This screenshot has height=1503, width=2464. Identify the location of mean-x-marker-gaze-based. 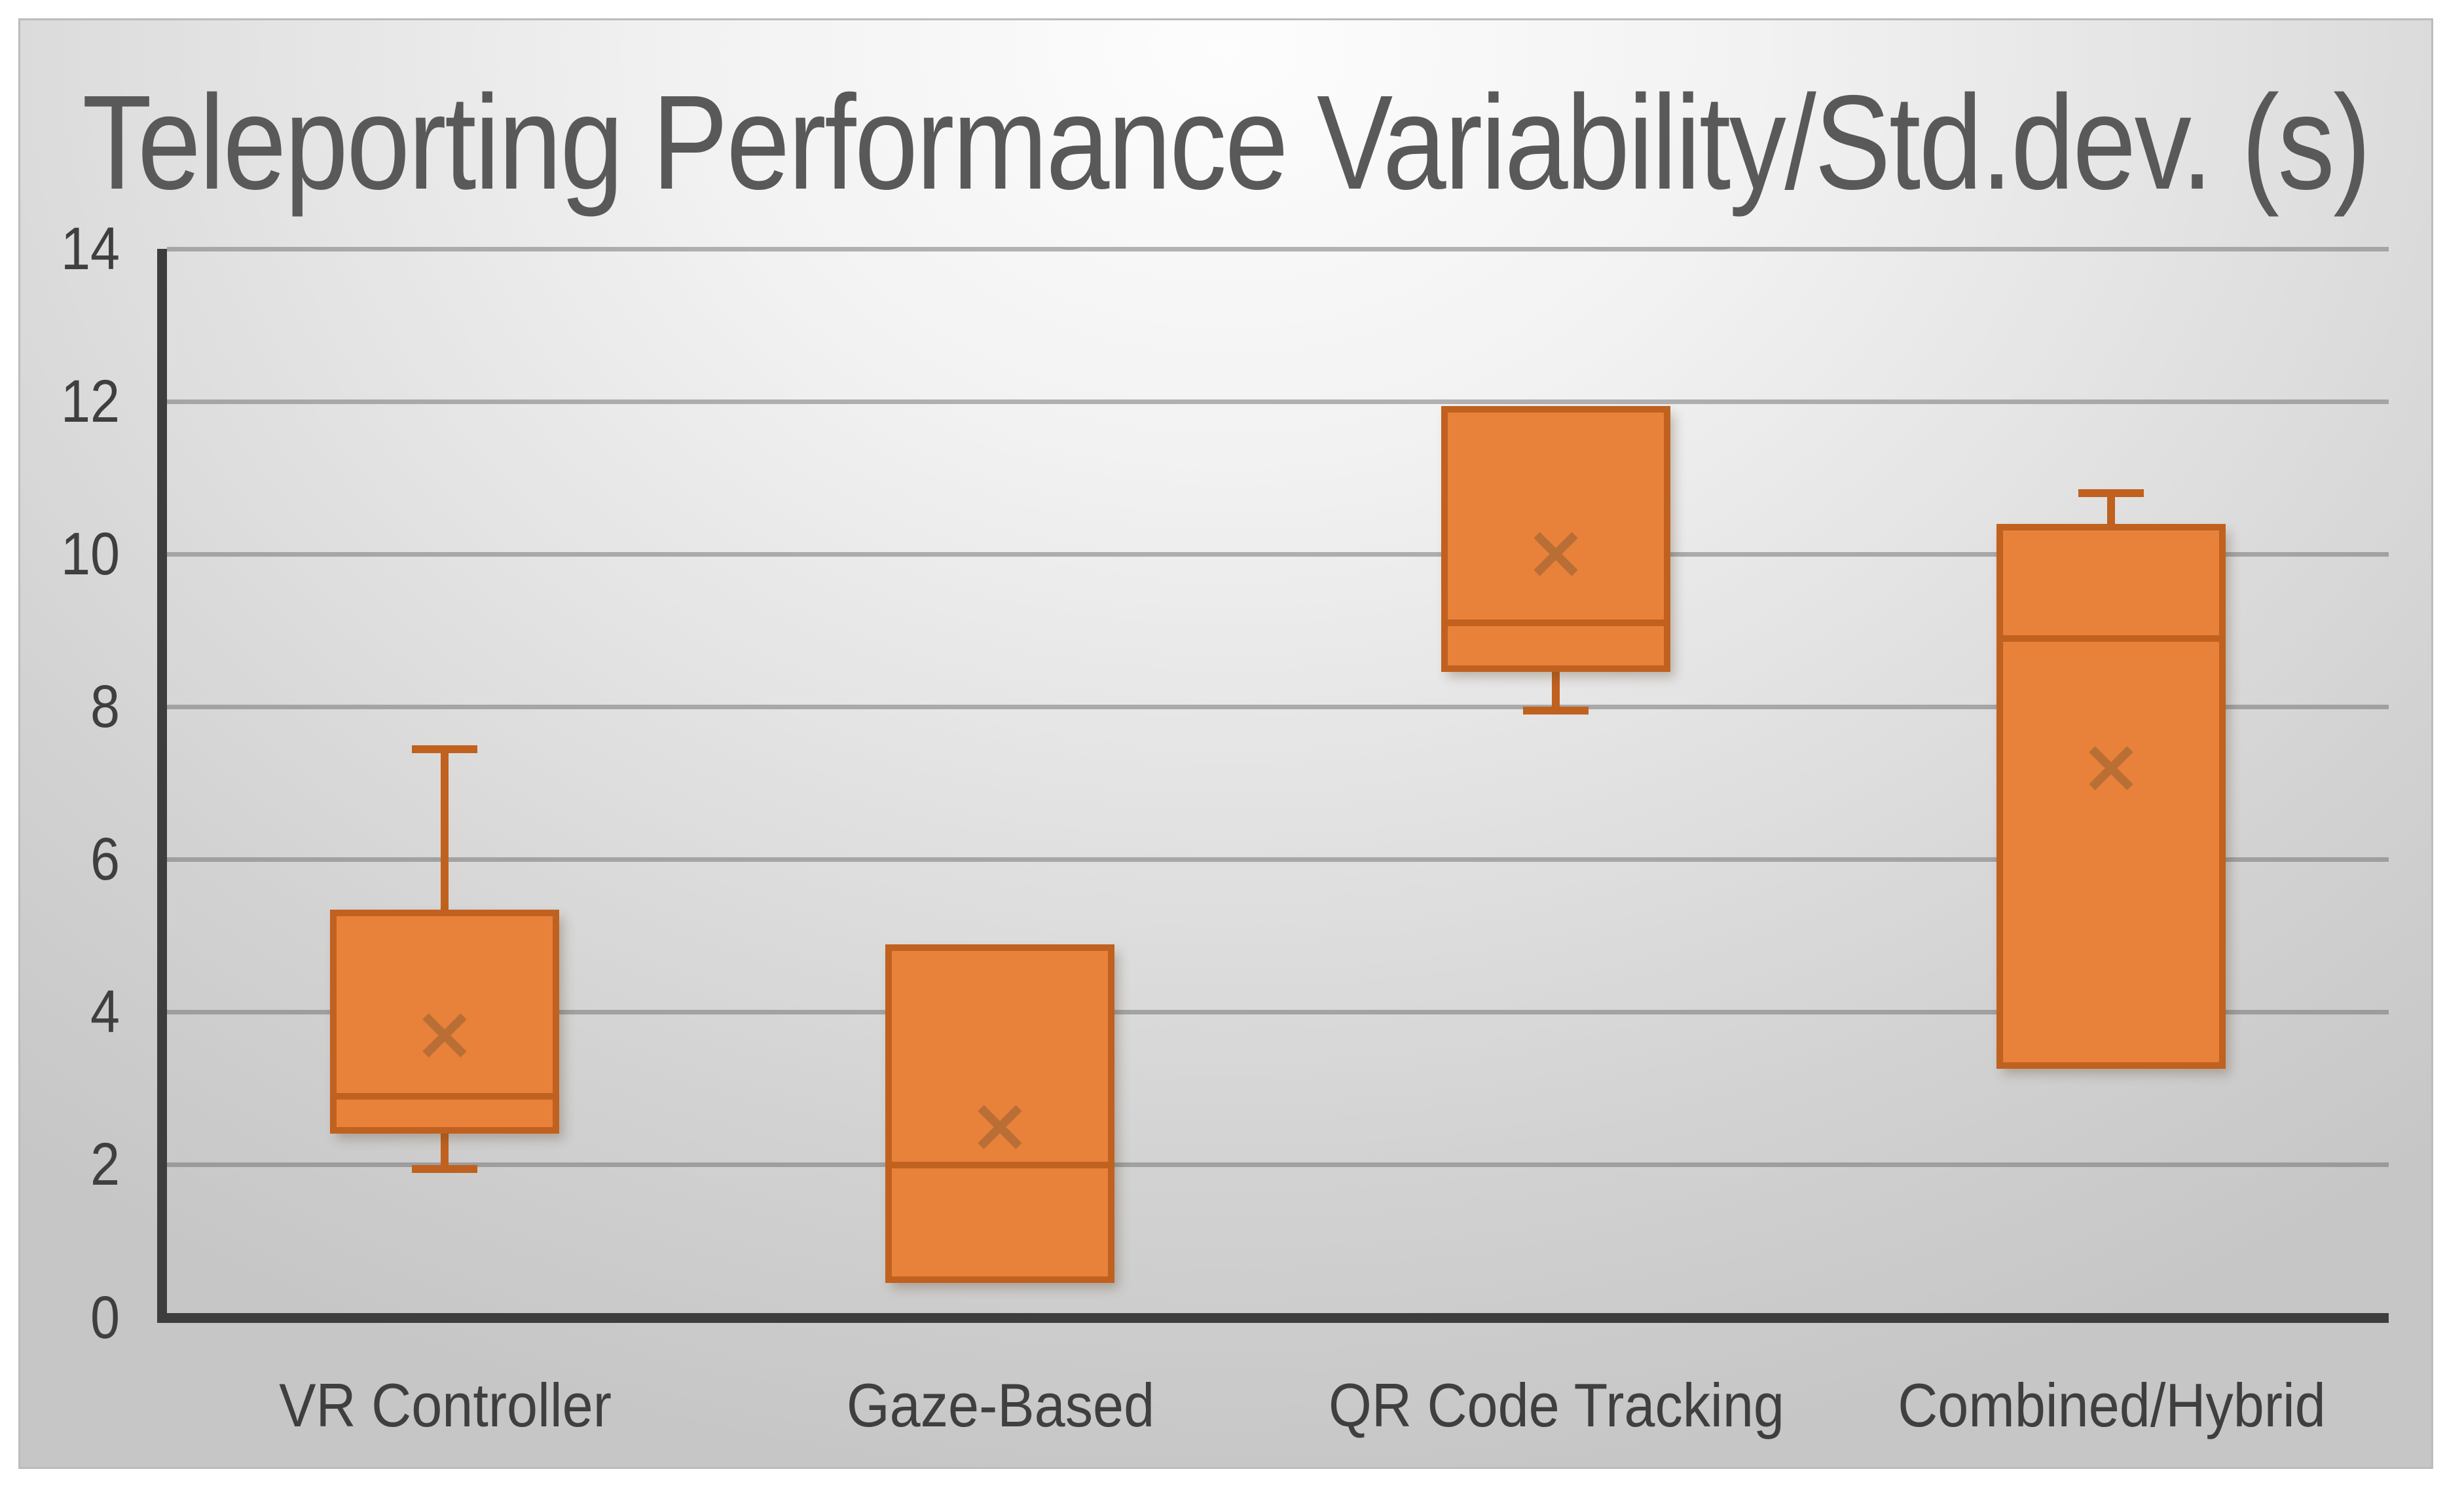
(1000, 1127).